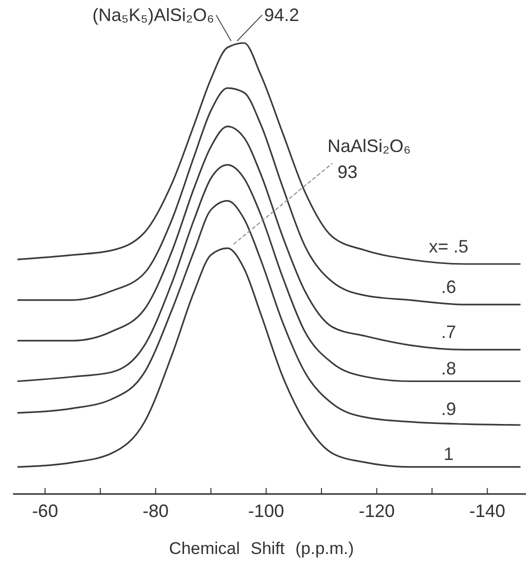 The height and width of the screenshot is (566, 526). What do you see at coordinates (266, 510) in the screenshot?
I see `x-tick-label: -100` at bounding box center [266, 510].